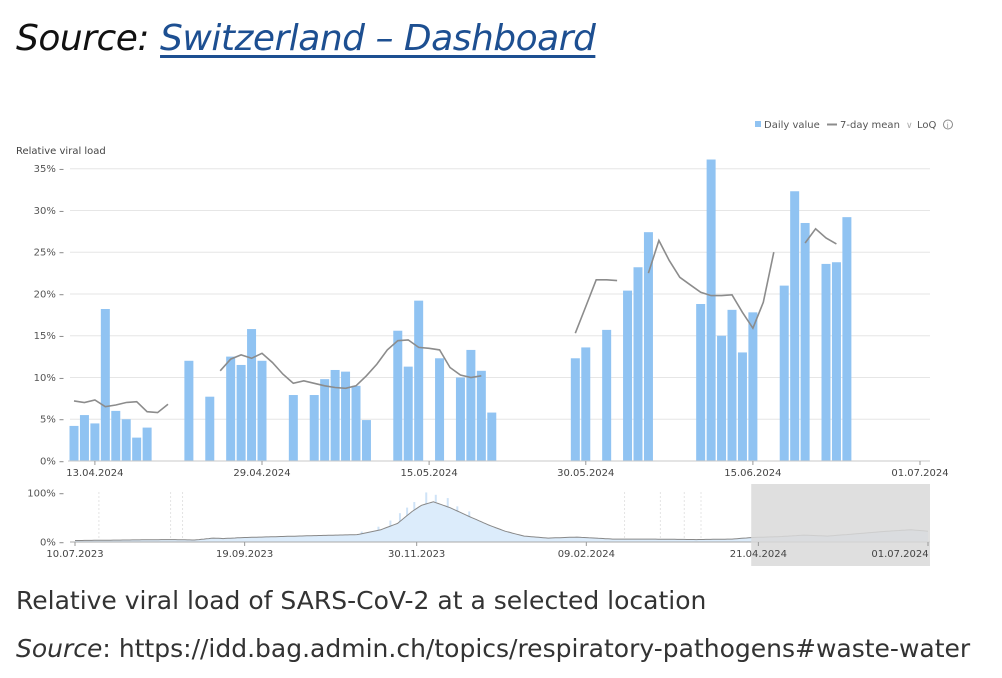  What do you see at coordinates (919, 473) in the screenshot?
I see `x-tick-label: 01.07.2024` at bounding box center [919, 473].